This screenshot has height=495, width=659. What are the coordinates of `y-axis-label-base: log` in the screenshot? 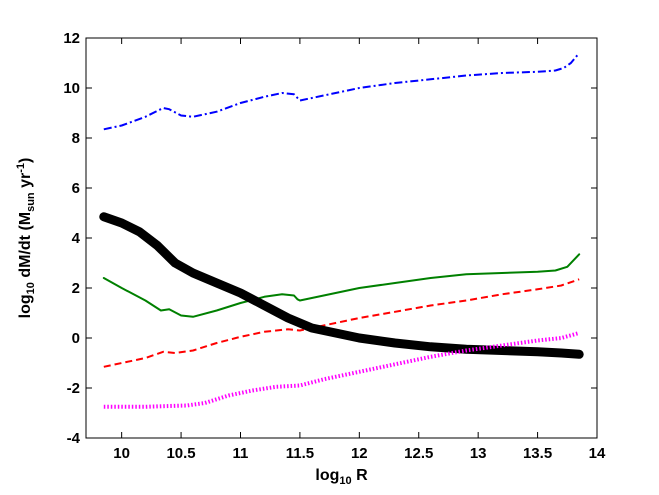 It's located at (25, 306).